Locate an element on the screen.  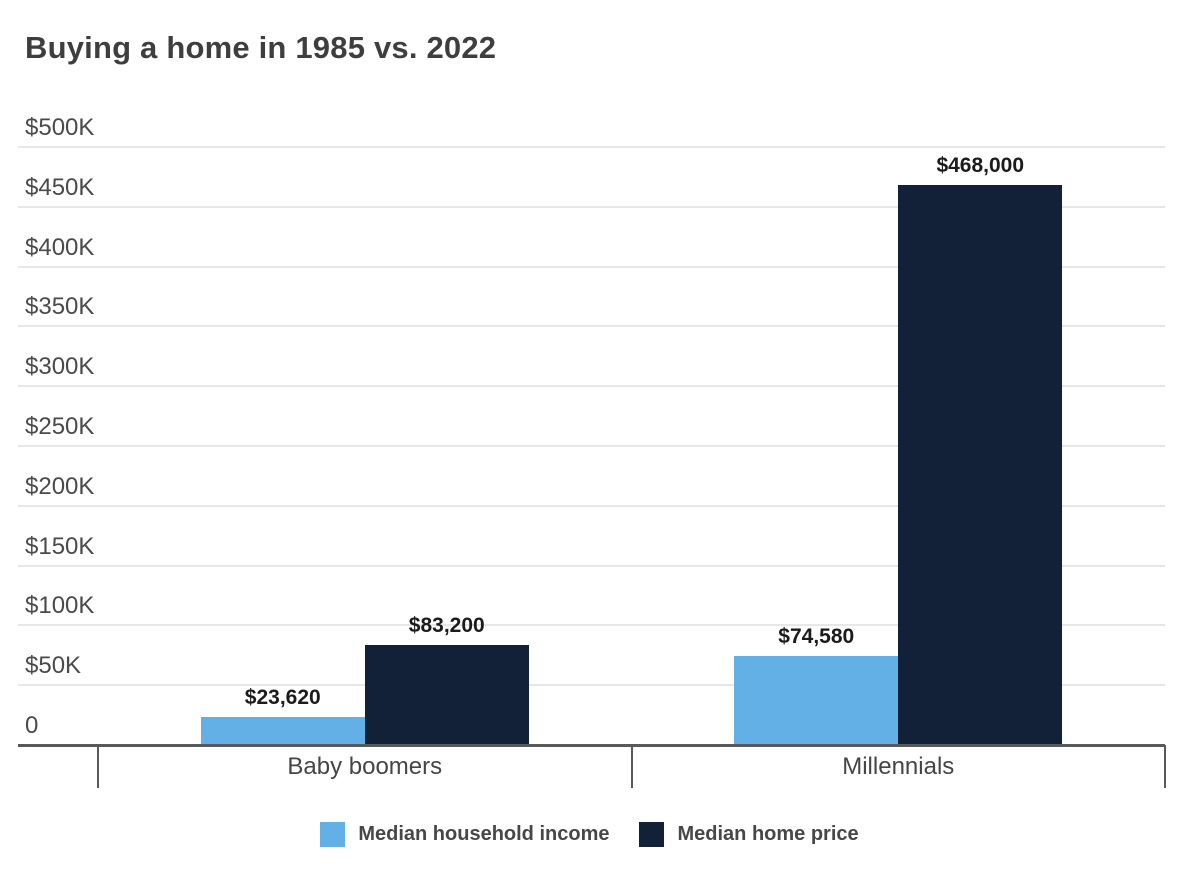
y-axis-tick-label: $50K is located at coordinates (53, 666).